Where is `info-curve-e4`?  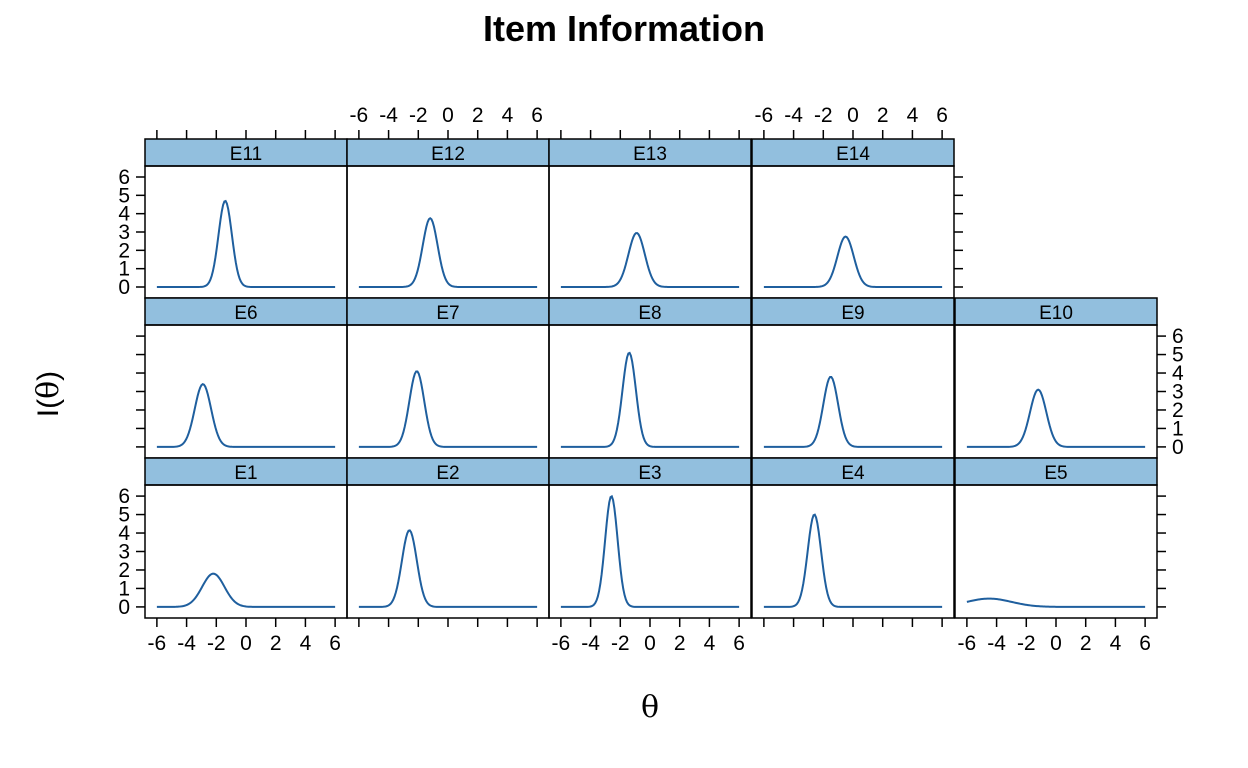
info-curve-e4 is located at coordinates (853, 560).